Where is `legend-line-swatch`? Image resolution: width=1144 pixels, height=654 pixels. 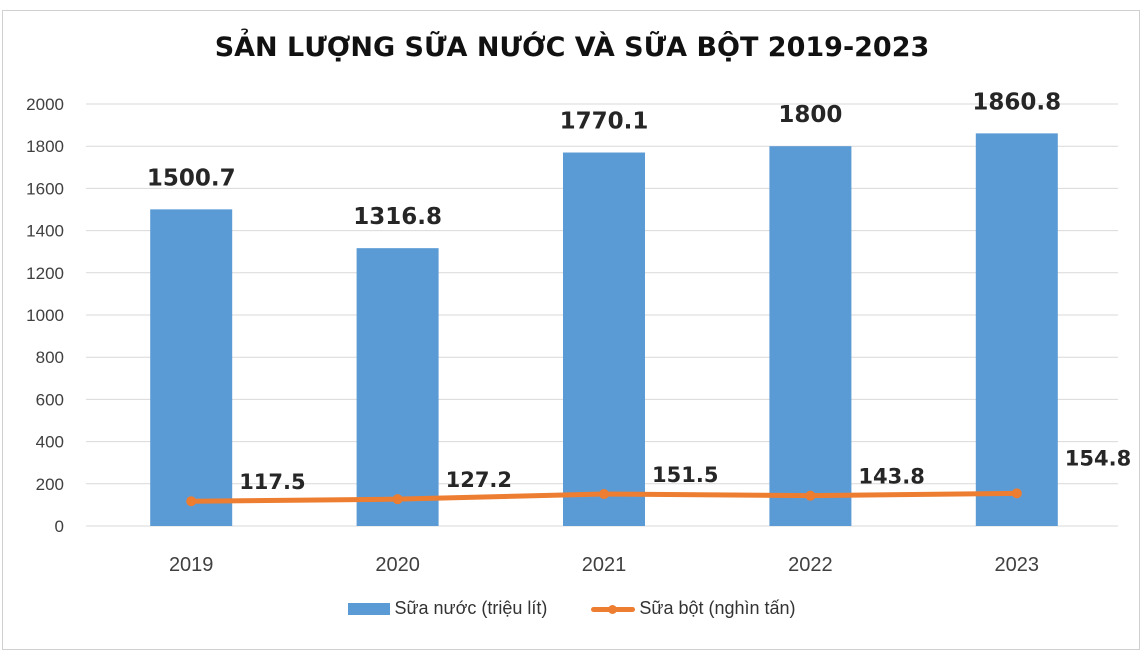 legend-line-swatch is located at coordinates (613, 609).